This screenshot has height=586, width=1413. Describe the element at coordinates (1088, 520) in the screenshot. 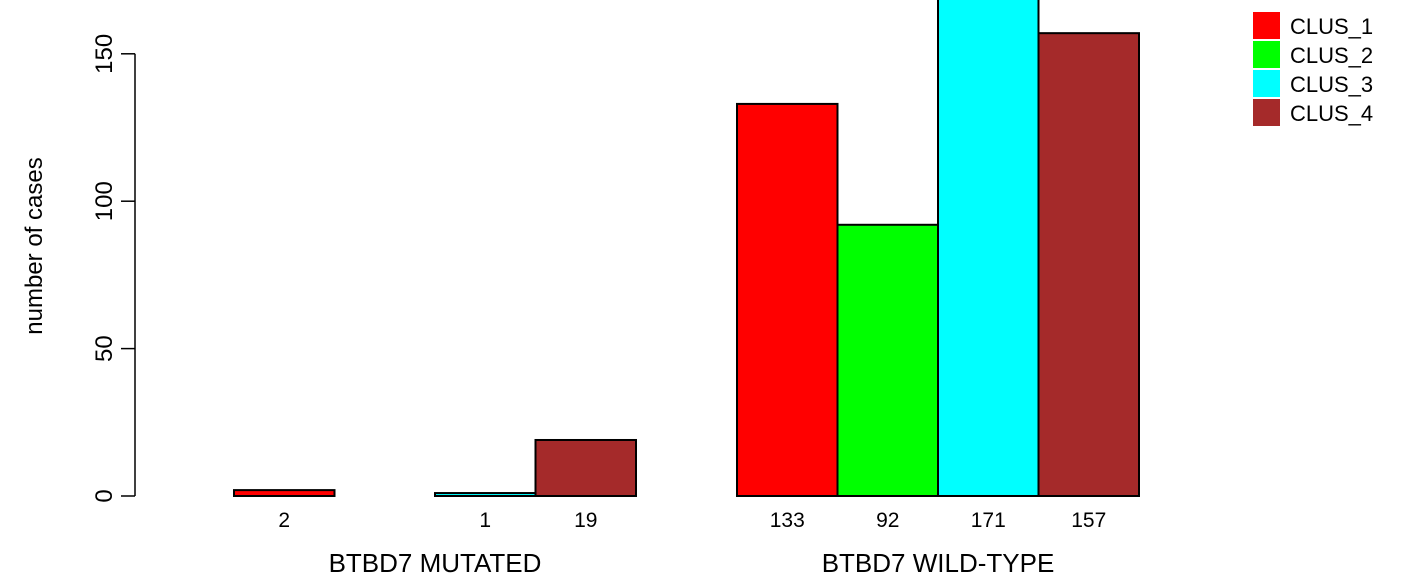

I see `bar-value-label: 157` at that location.